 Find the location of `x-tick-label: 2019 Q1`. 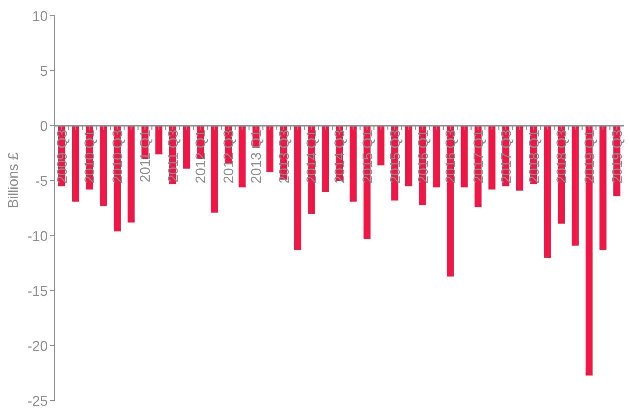

x-tick-label: 2019 Q1 is located at coordinates (589, 157).